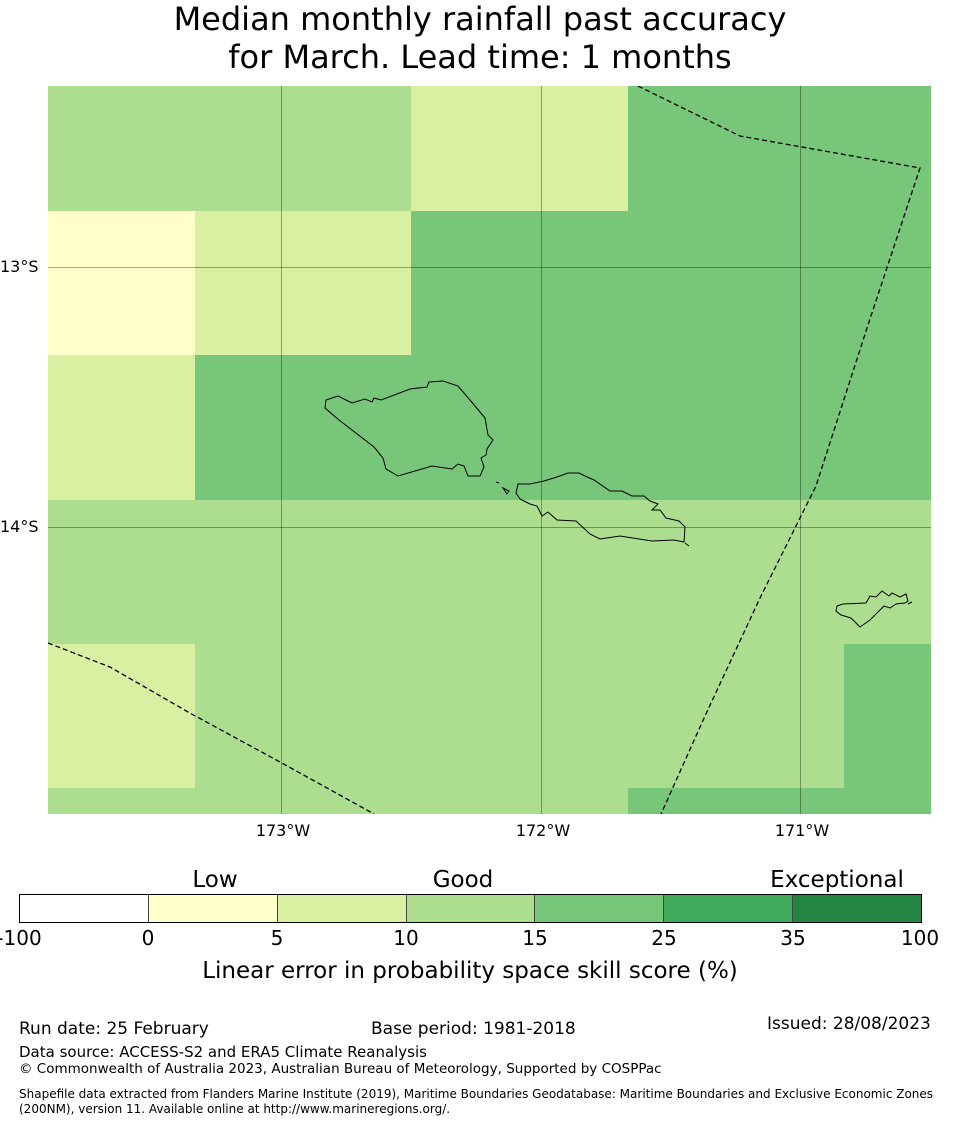  Describe the element at coordinates (800, 450) in the screenshot. I see `graticule-lon-171w` at that location.